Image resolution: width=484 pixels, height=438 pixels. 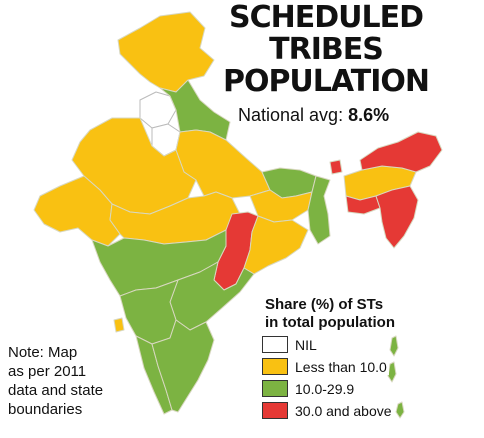 I want to click on national-average: National avg: 8.6%, so click(x=313, y=115).